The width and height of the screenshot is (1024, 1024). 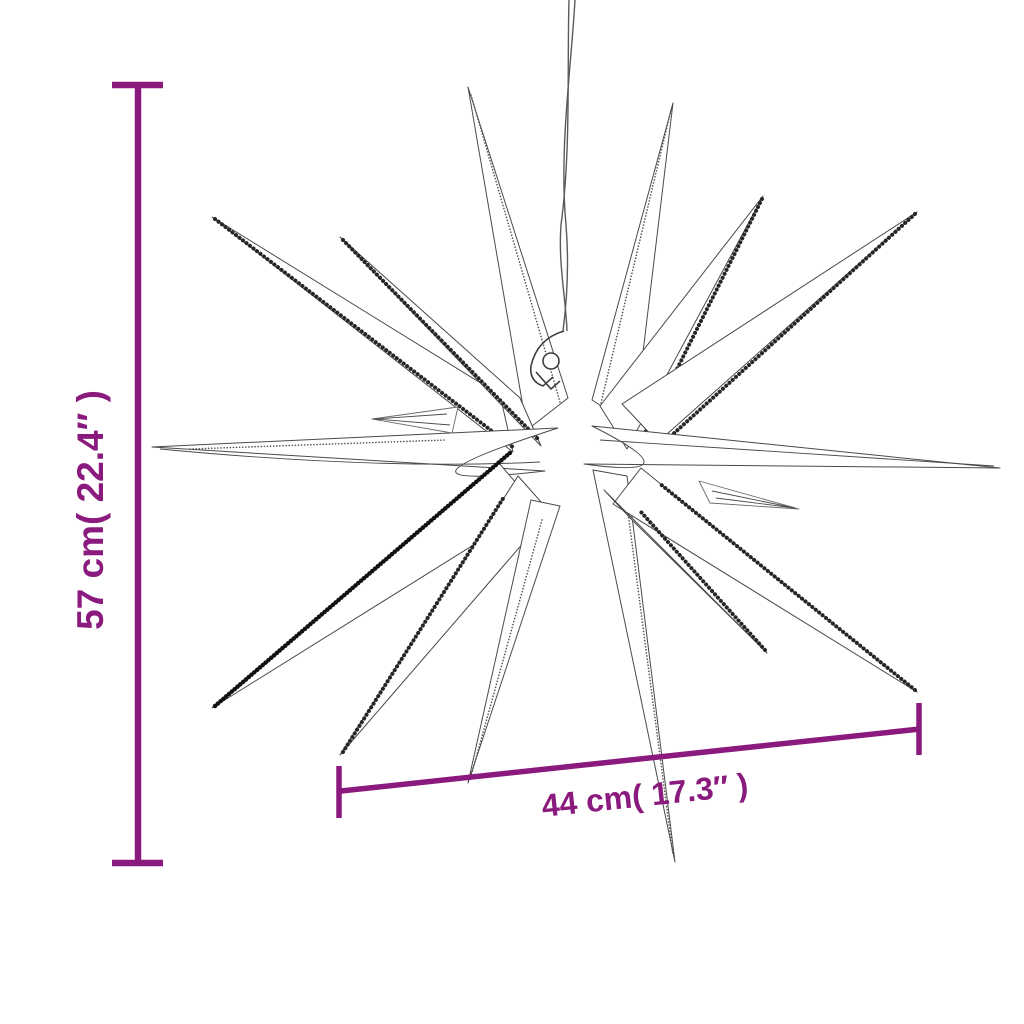 I want to click on height-dimension-label: 57 cm( 22.4″ ), so click(x=90, y=510).